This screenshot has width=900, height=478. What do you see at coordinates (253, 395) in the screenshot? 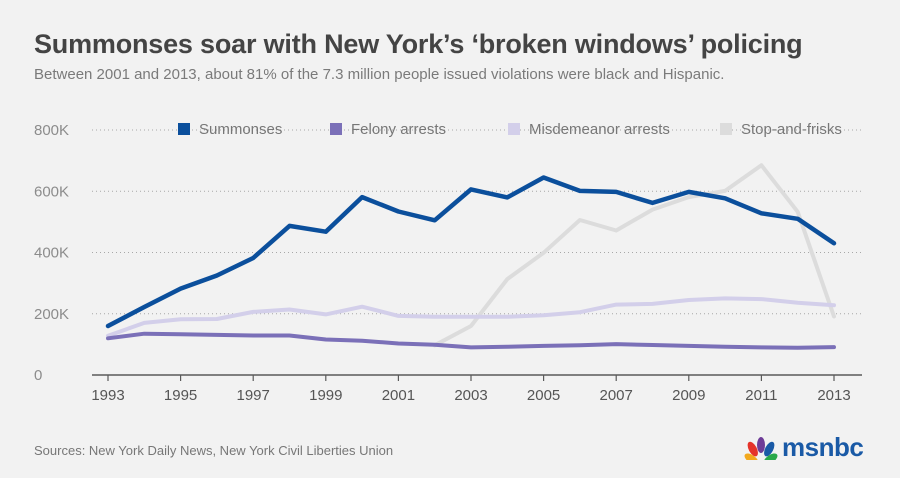
I see `x-tick-label: 1997` at bounding box center [253, 395].